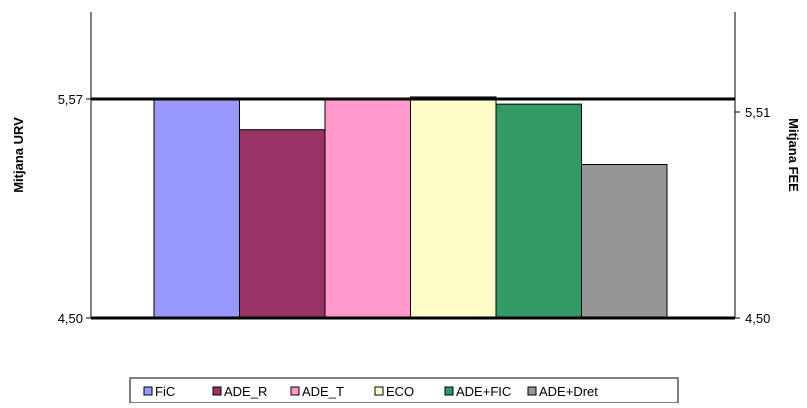 Image resolution: width=807 pixels, height=408 pixels. Describe the element at coordinates (400, 391) in the screenshot. I see `legend-label-3: ECO` at that location.